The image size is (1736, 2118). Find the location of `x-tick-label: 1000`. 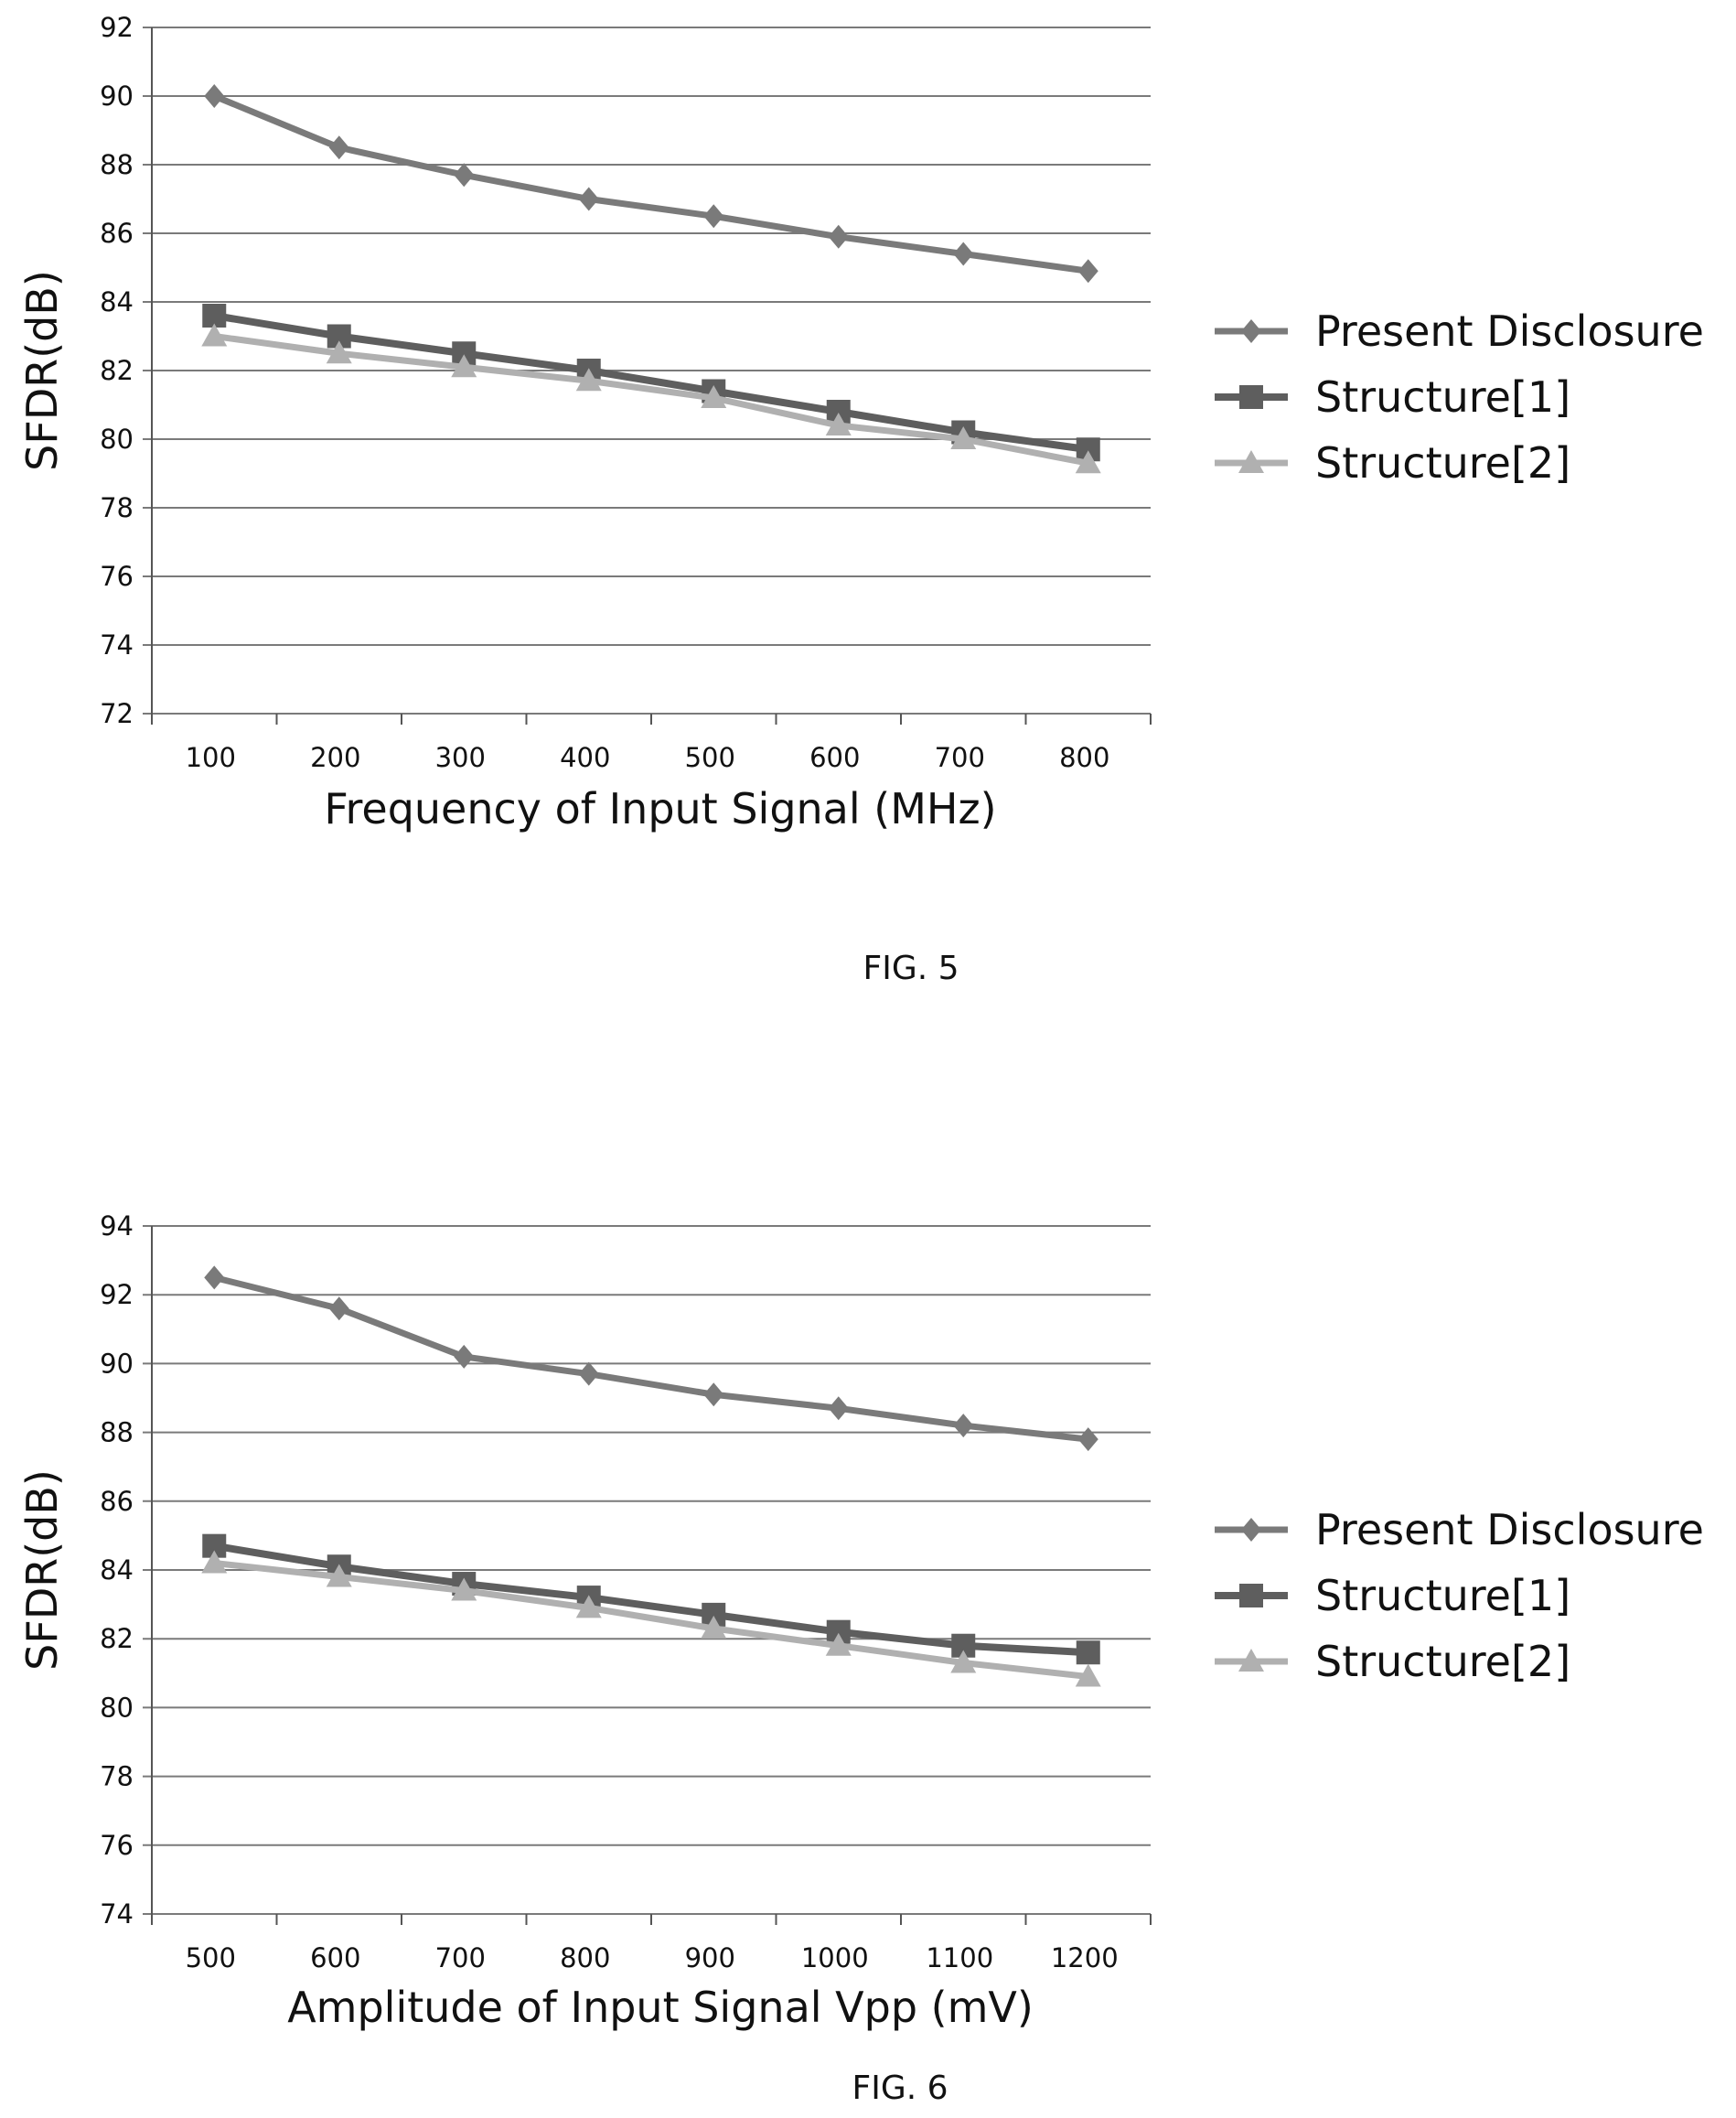

x-tick-label: 1000 is located at coordinates (835, 1958).